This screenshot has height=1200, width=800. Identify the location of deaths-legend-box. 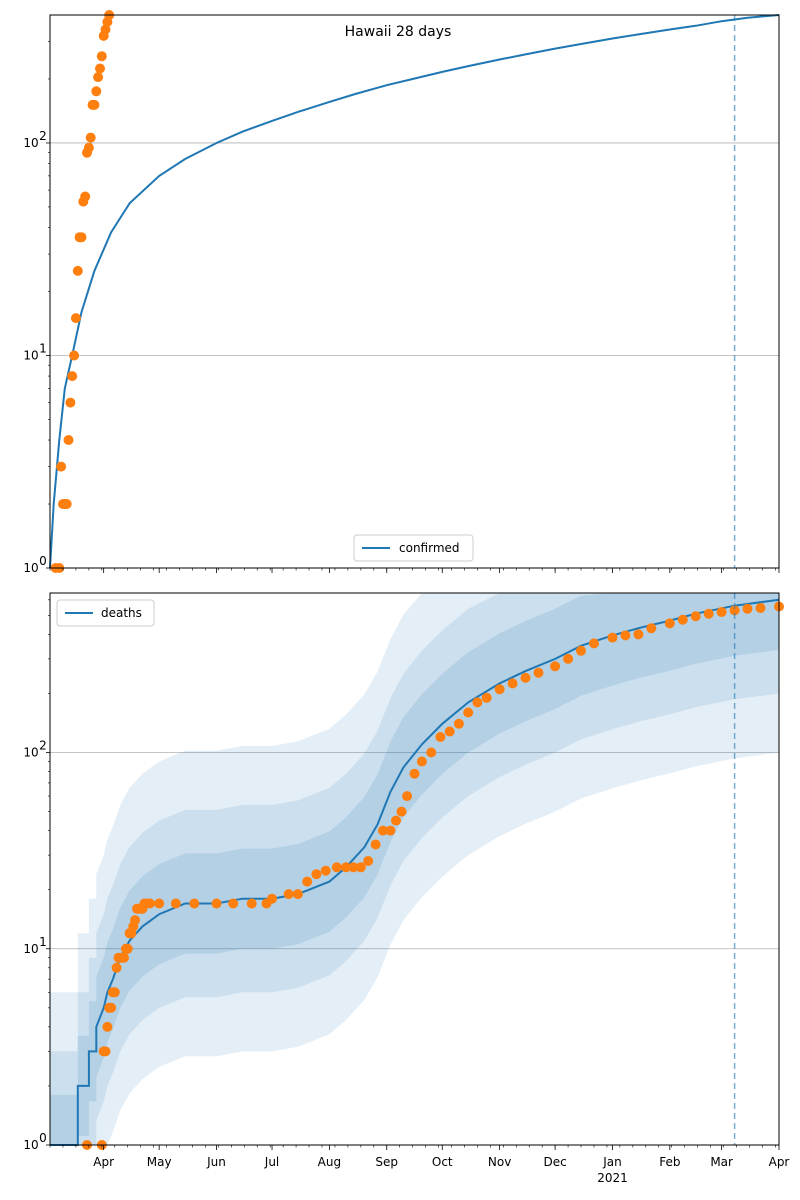
(105, 613).